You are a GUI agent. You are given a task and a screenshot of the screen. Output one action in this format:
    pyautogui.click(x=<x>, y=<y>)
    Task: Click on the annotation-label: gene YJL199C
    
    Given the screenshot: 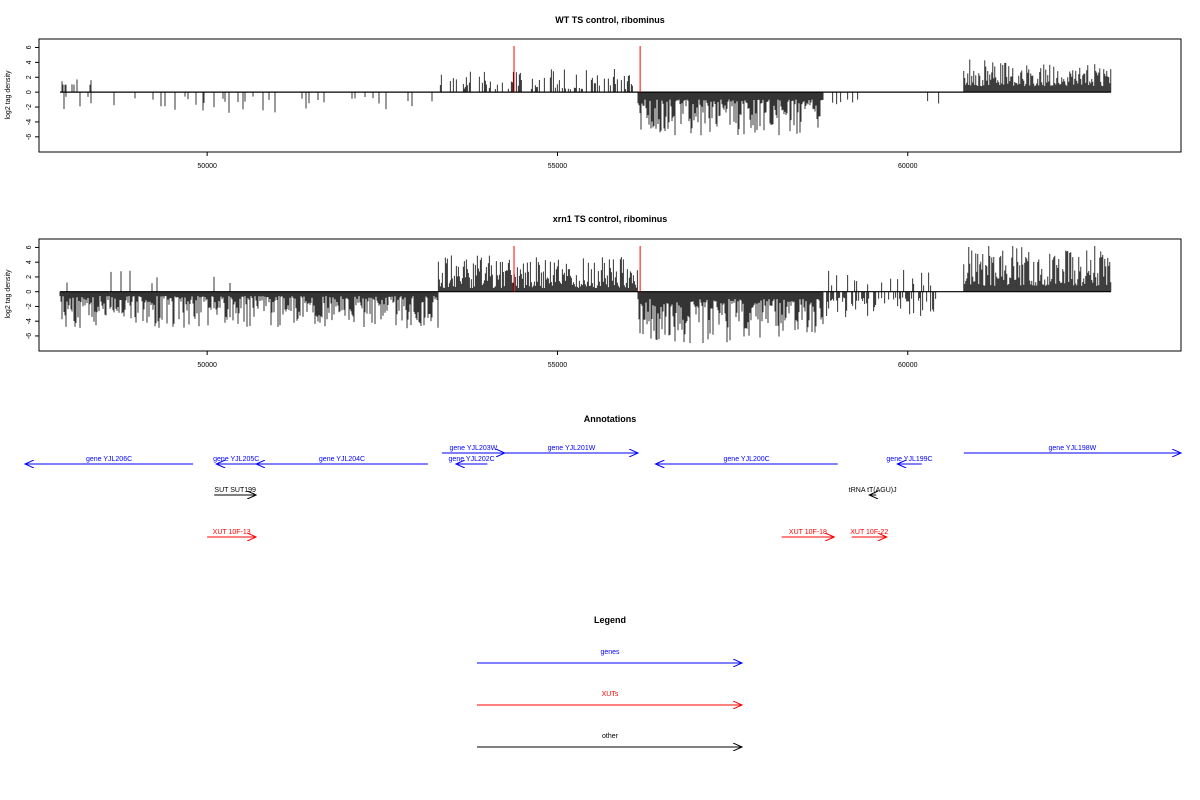 What is the action you would take?
    pyautogui.click(x=909, y=459)
    